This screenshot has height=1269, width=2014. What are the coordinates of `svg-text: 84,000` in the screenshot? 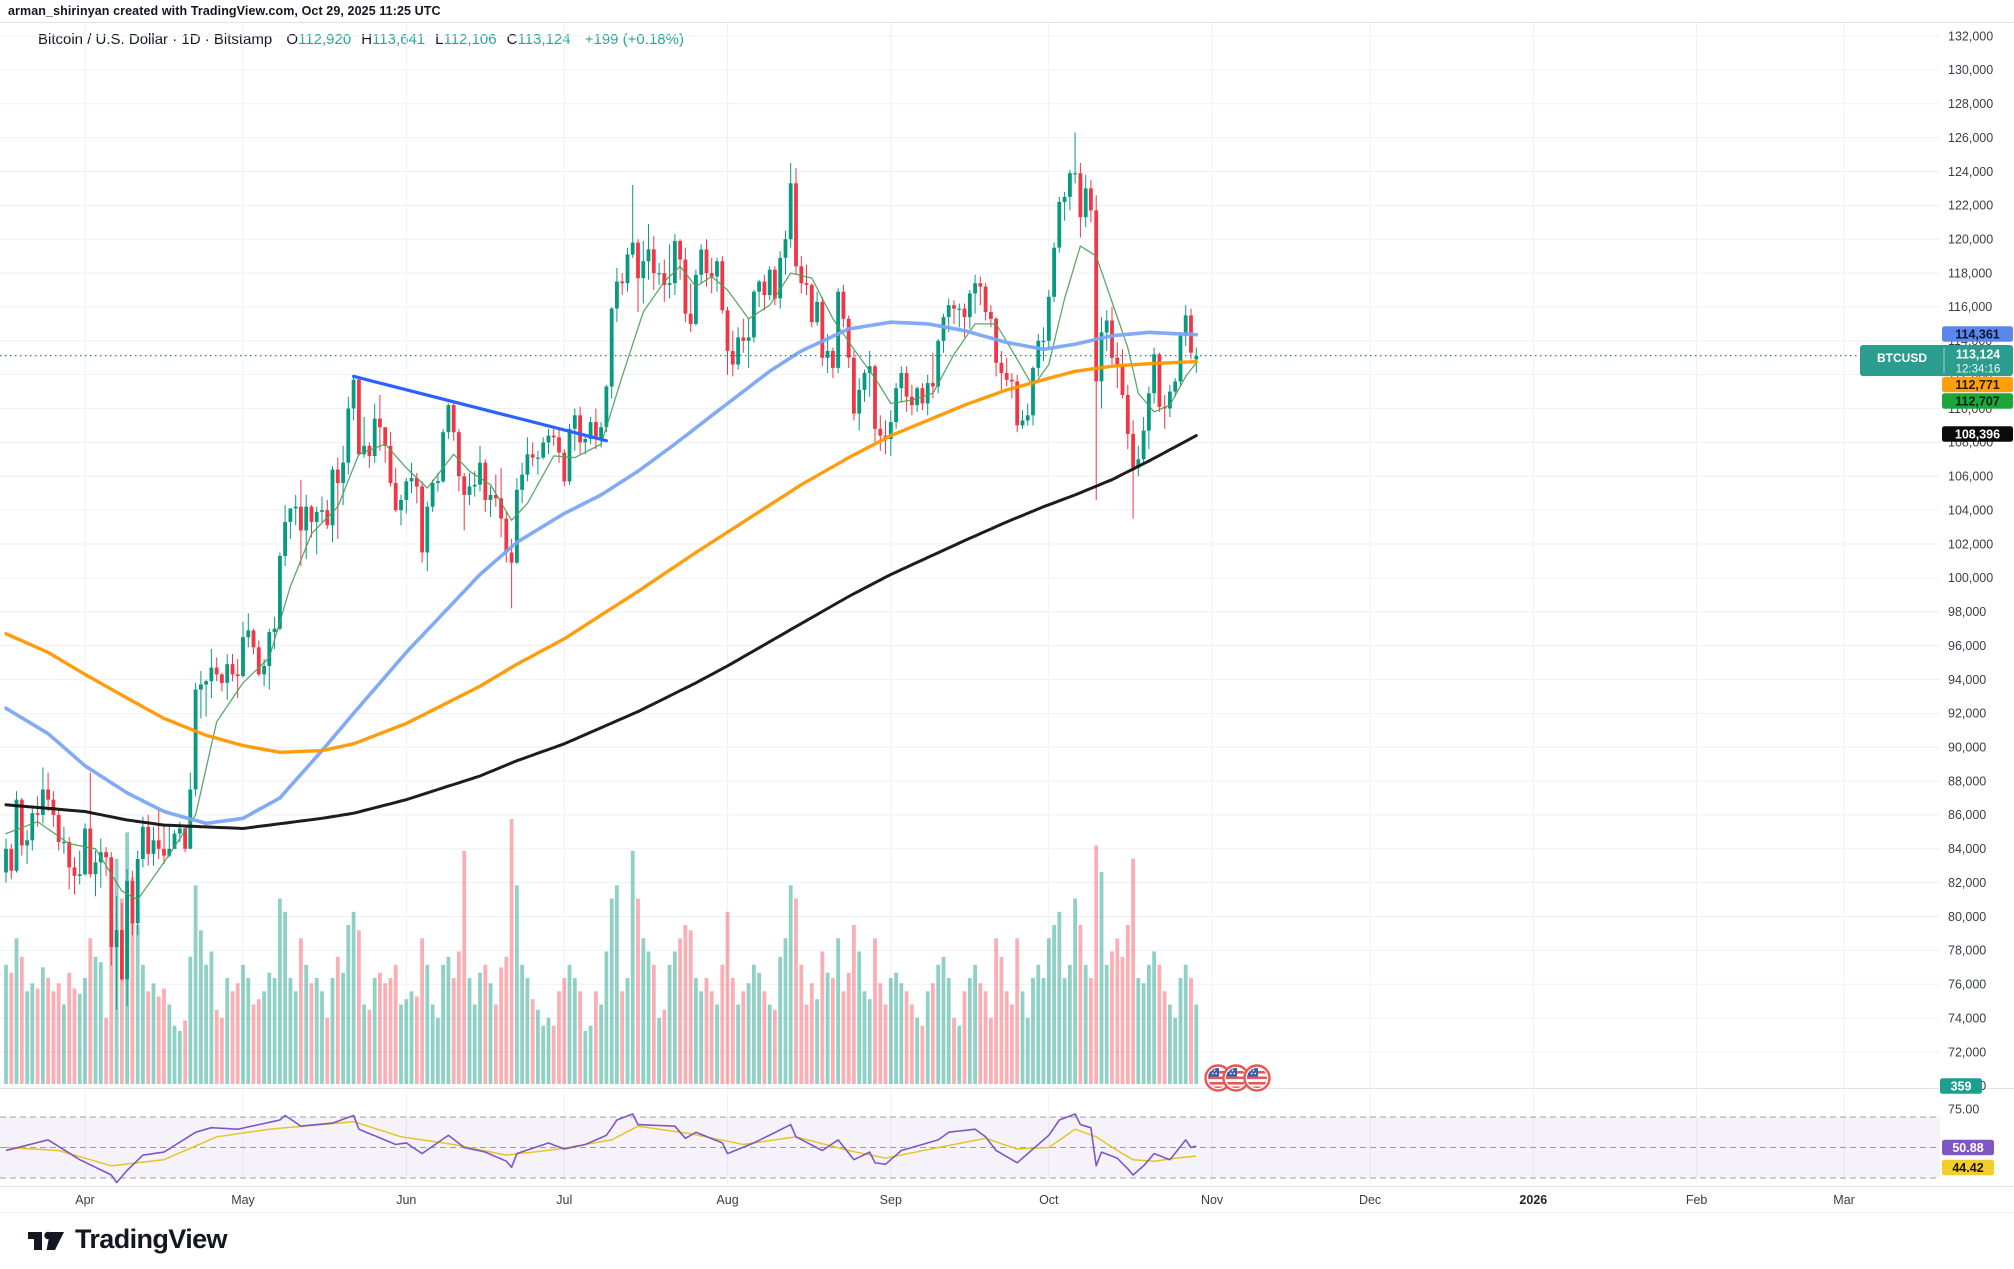 It's located at (1967, 849).